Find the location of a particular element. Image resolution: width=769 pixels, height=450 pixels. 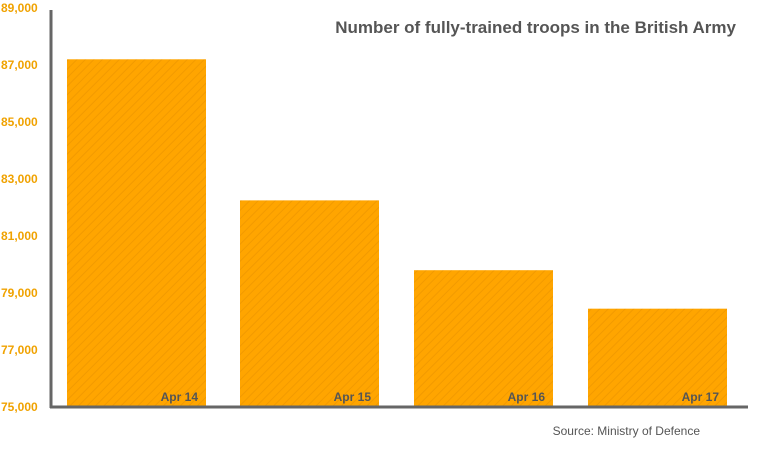

x-tick-label: Apr 16 is located at coordinates (527, 397).